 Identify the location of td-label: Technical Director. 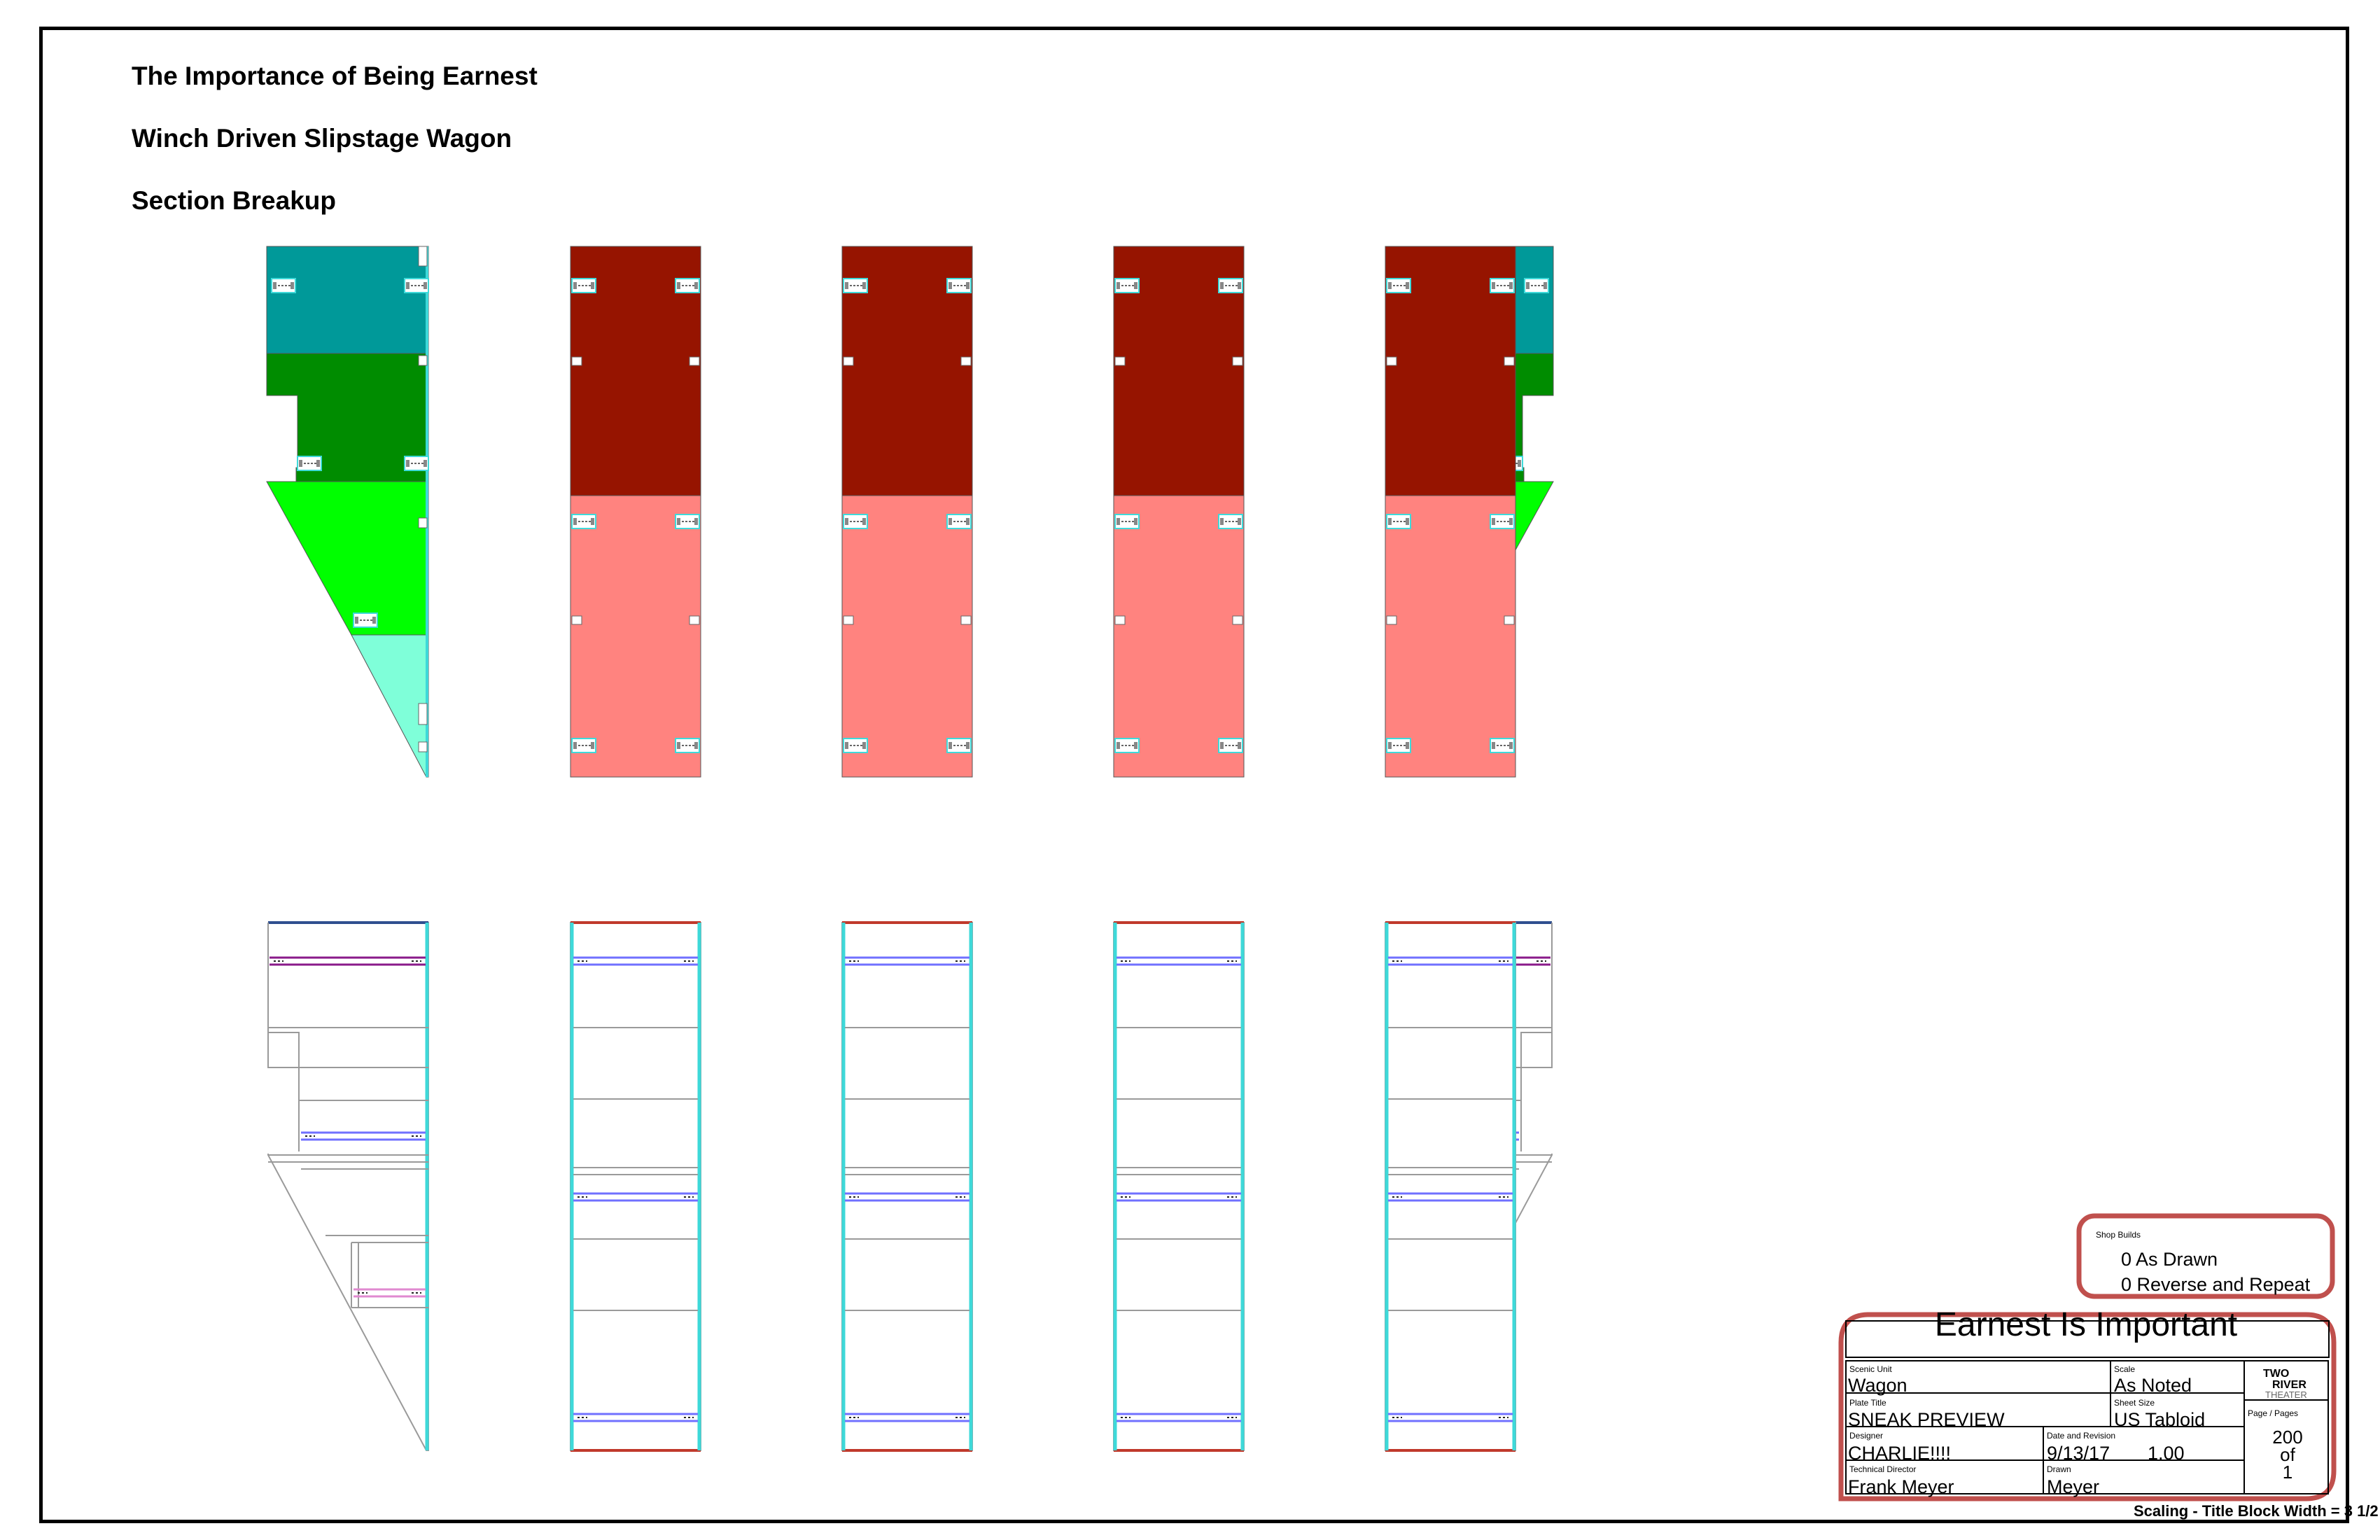
(1882, 1469).